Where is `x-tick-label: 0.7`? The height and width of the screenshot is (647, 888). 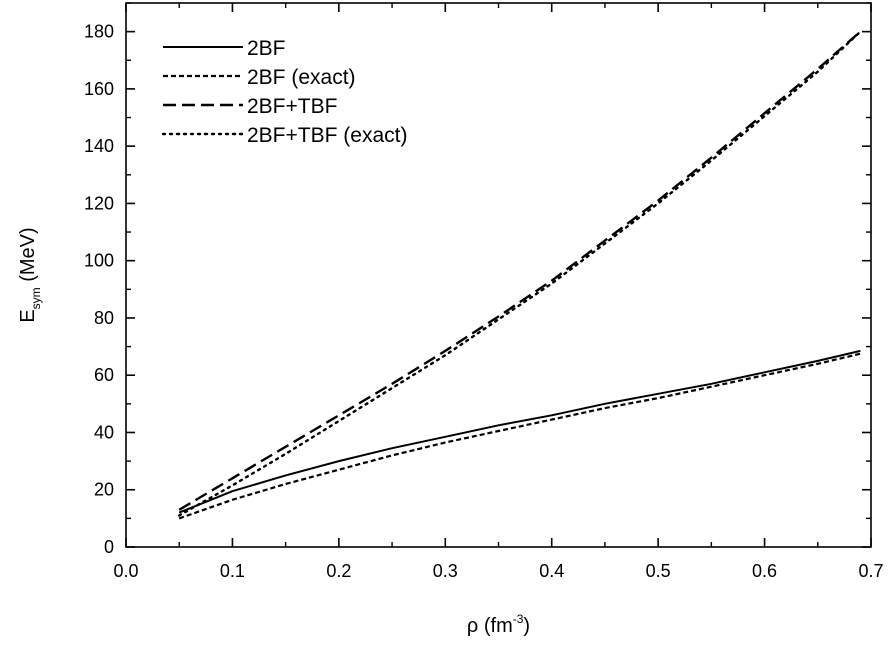 x-tick-label: 0.7 is located at coordinates (870, 571).